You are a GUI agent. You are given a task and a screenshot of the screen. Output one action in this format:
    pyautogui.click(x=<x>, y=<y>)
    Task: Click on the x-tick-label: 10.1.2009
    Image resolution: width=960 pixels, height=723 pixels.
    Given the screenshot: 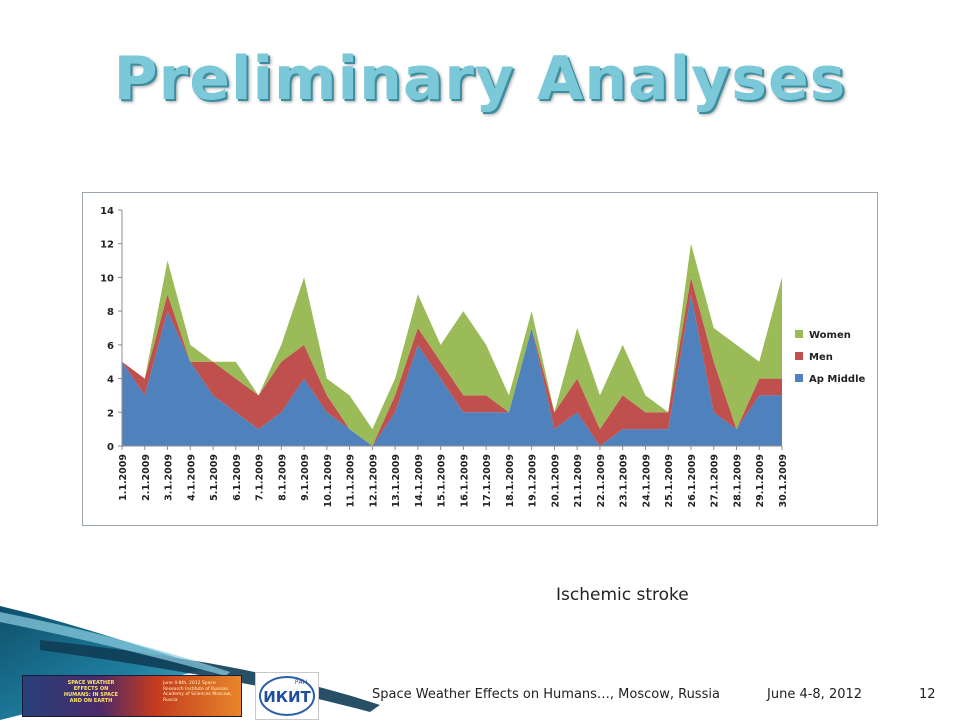 What is the action you would take?
    pyautogui.click(x=328, y=481)
    